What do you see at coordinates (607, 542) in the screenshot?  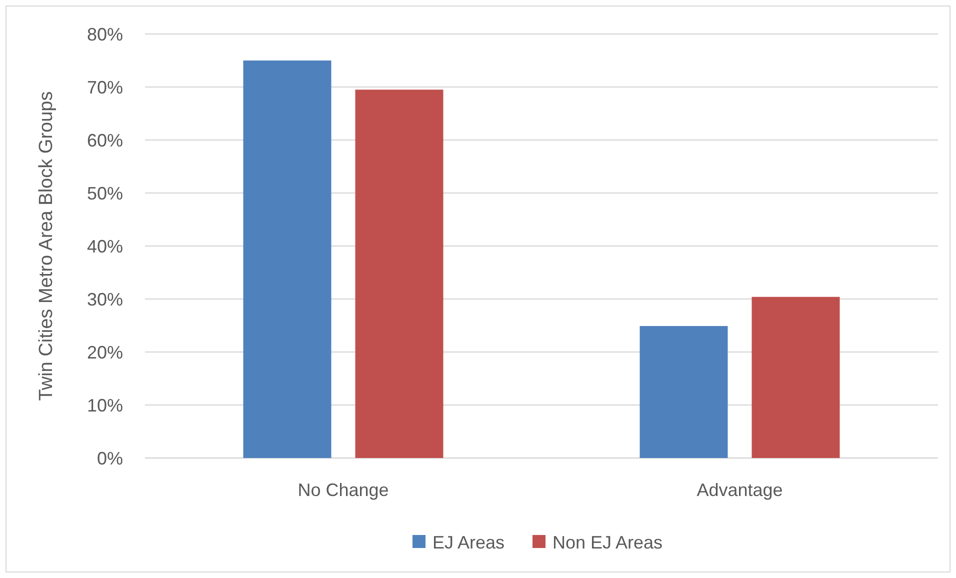 I see `legend-label: Non EJ Areas` at bounding box center [607, 542].